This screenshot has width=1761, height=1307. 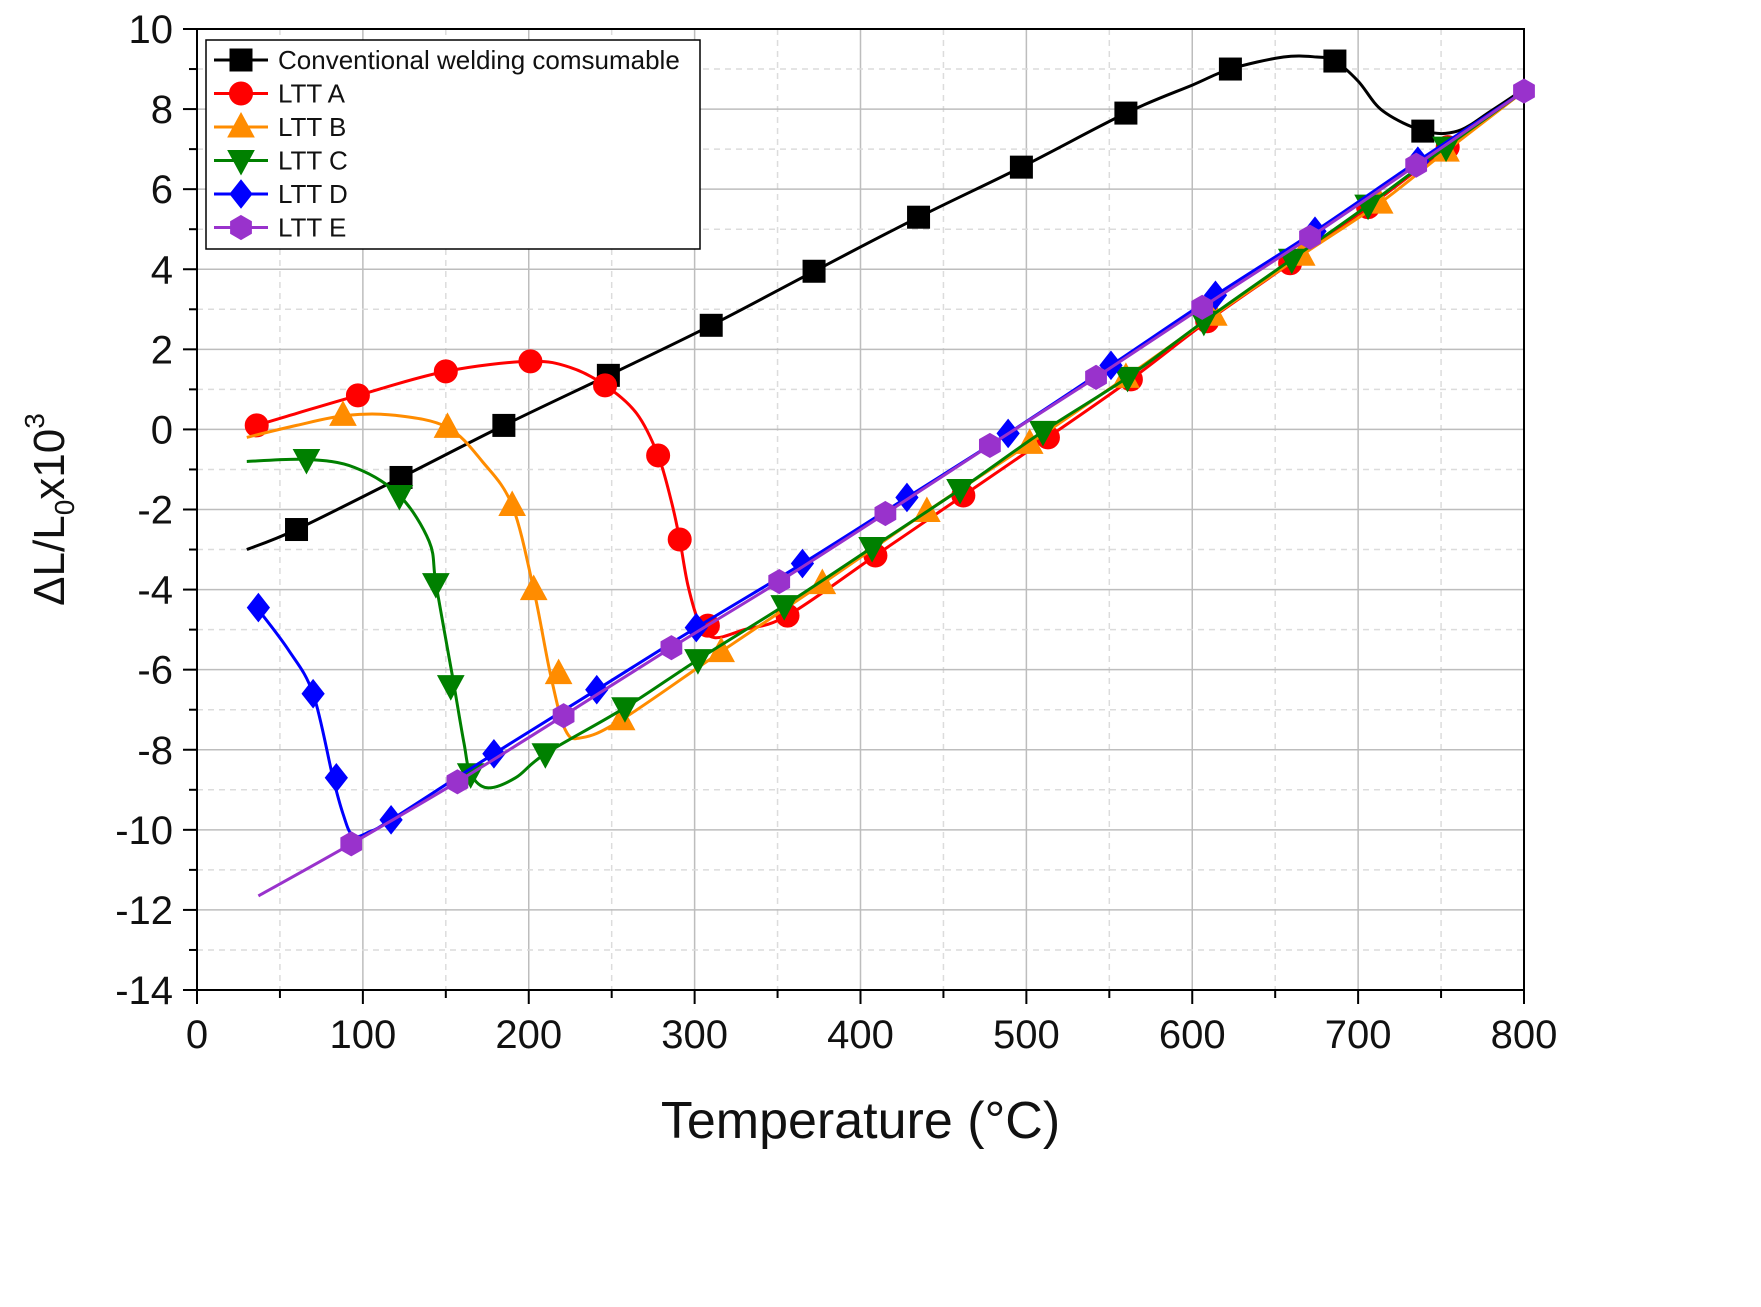 I want to click on legend-entry: Conventional welding comsumable, so click(x=447, y=60).